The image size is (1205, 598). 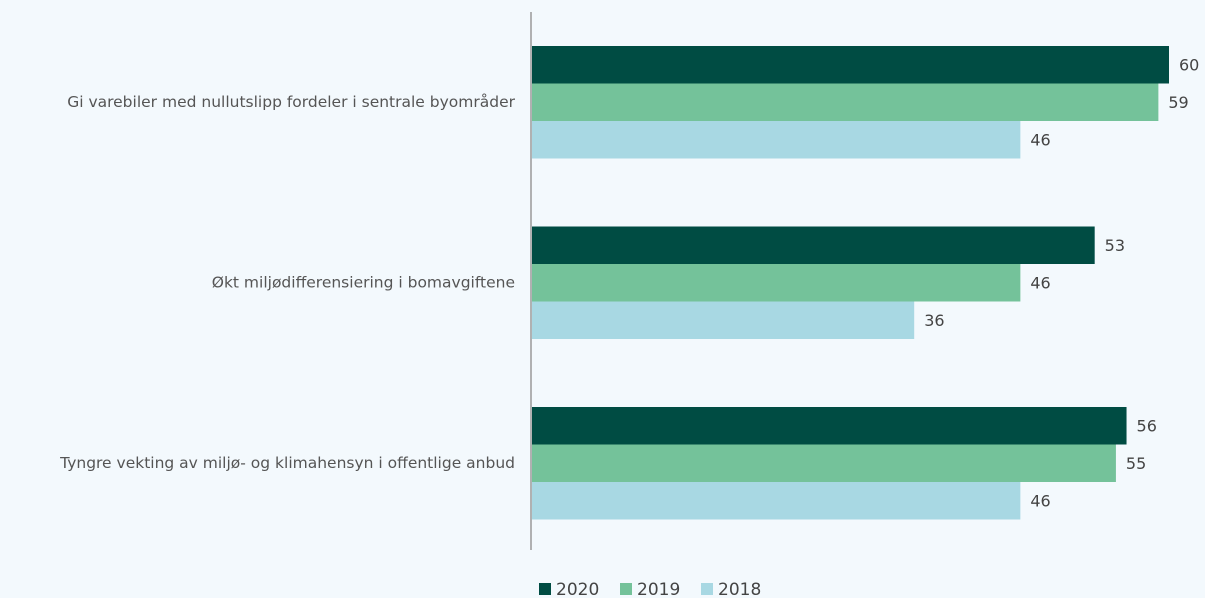 I want to click on category-label: Økt miljødifferensiering i bomavgiftene, so click(x=363, y=282).